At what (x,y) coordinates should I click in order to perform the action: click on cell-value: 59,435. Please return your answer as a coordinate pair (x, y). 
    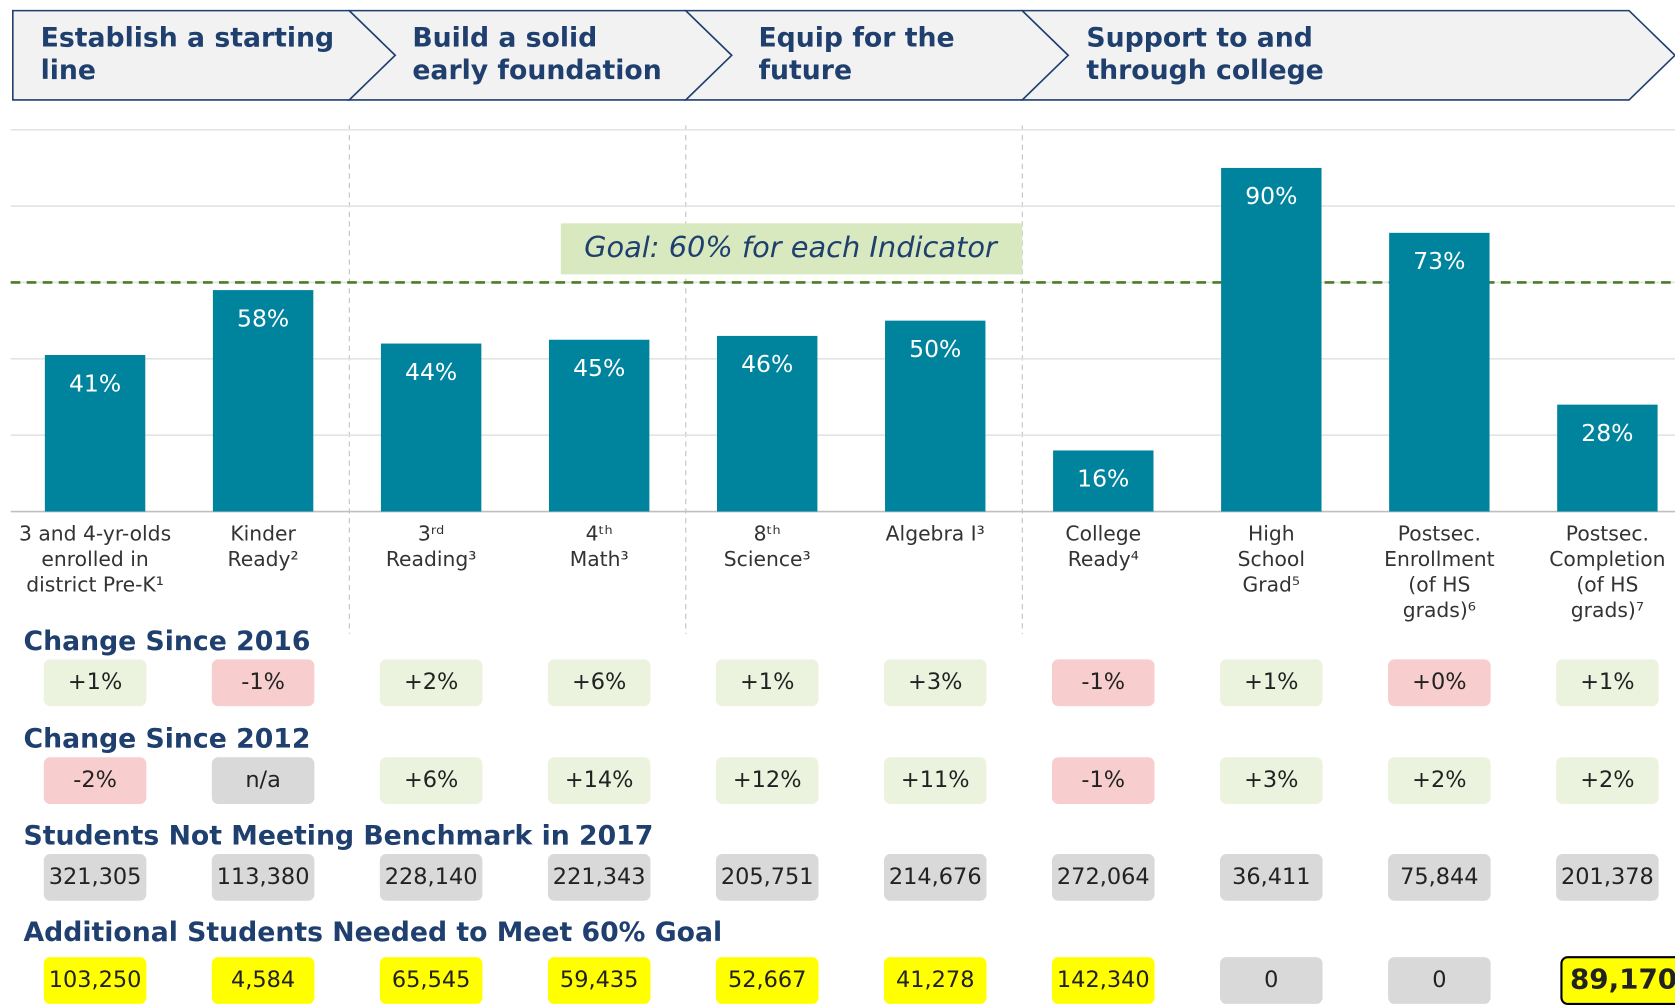
    Looking at the image, I should click on (599, 980).